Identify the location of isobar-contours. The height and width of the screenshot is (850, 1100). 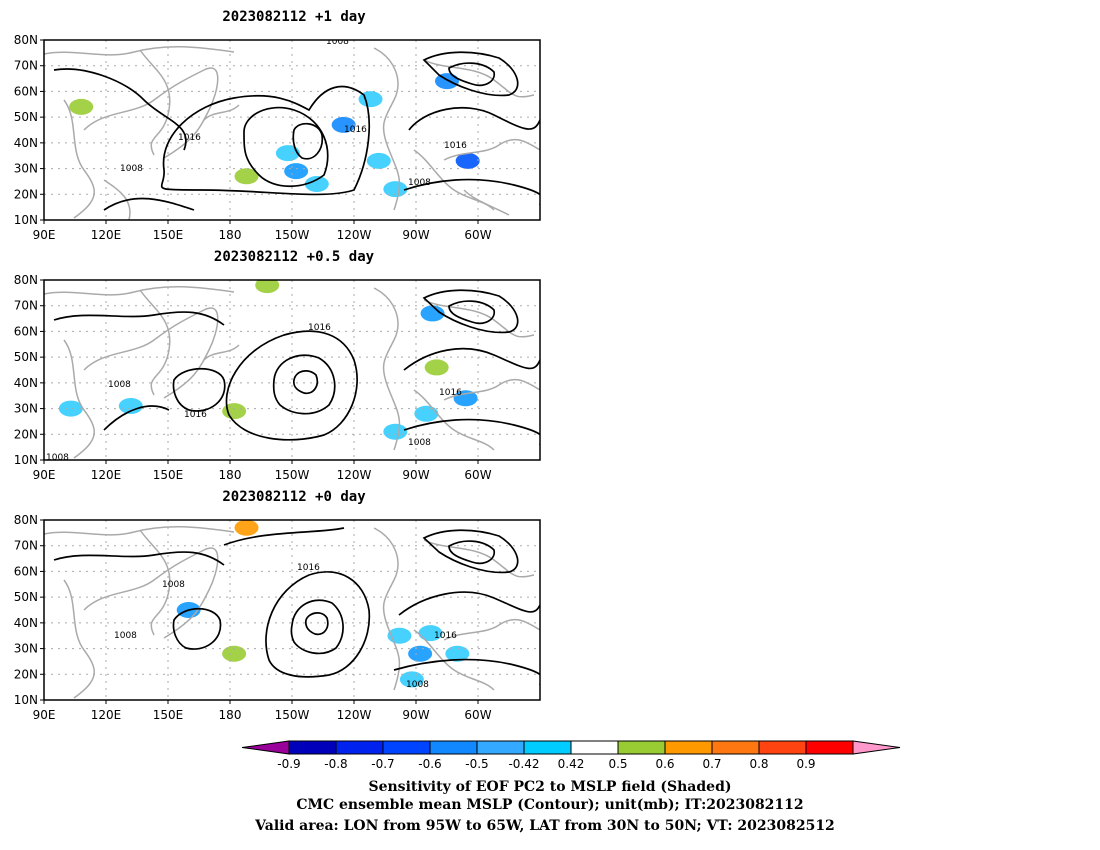
(296, 606).